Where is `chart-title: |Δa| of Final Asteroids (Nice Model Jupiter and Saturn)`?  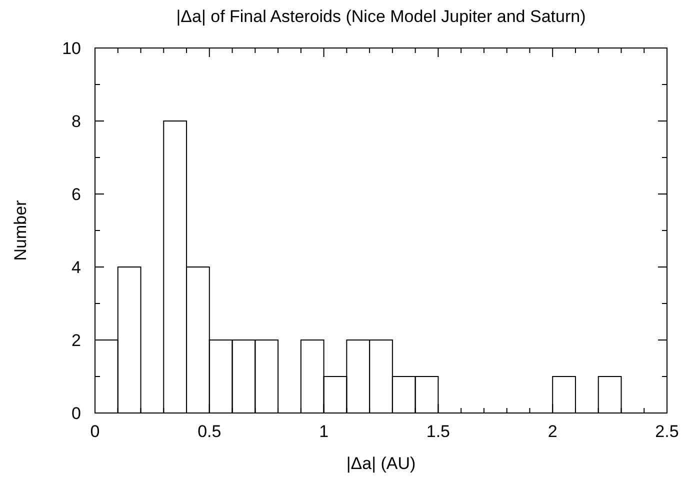
chart-title: |Δa| of Final Asteroids (Nice Model Jupiter and Saturn) is located at coordinates (381, 16).